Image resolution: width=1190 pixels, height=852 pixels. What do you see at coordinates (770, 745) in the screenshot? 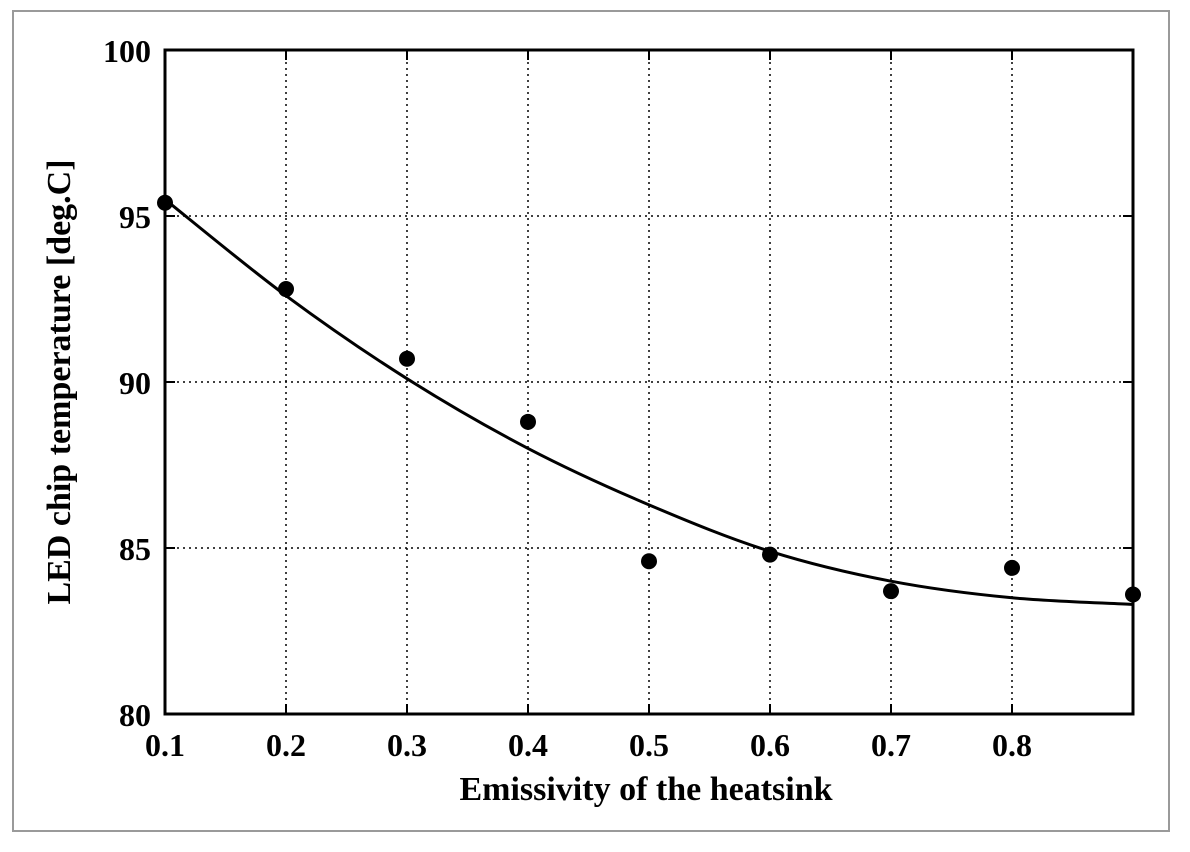
I see `x-tick-label: 0.6` at bounding box center [770, 745].